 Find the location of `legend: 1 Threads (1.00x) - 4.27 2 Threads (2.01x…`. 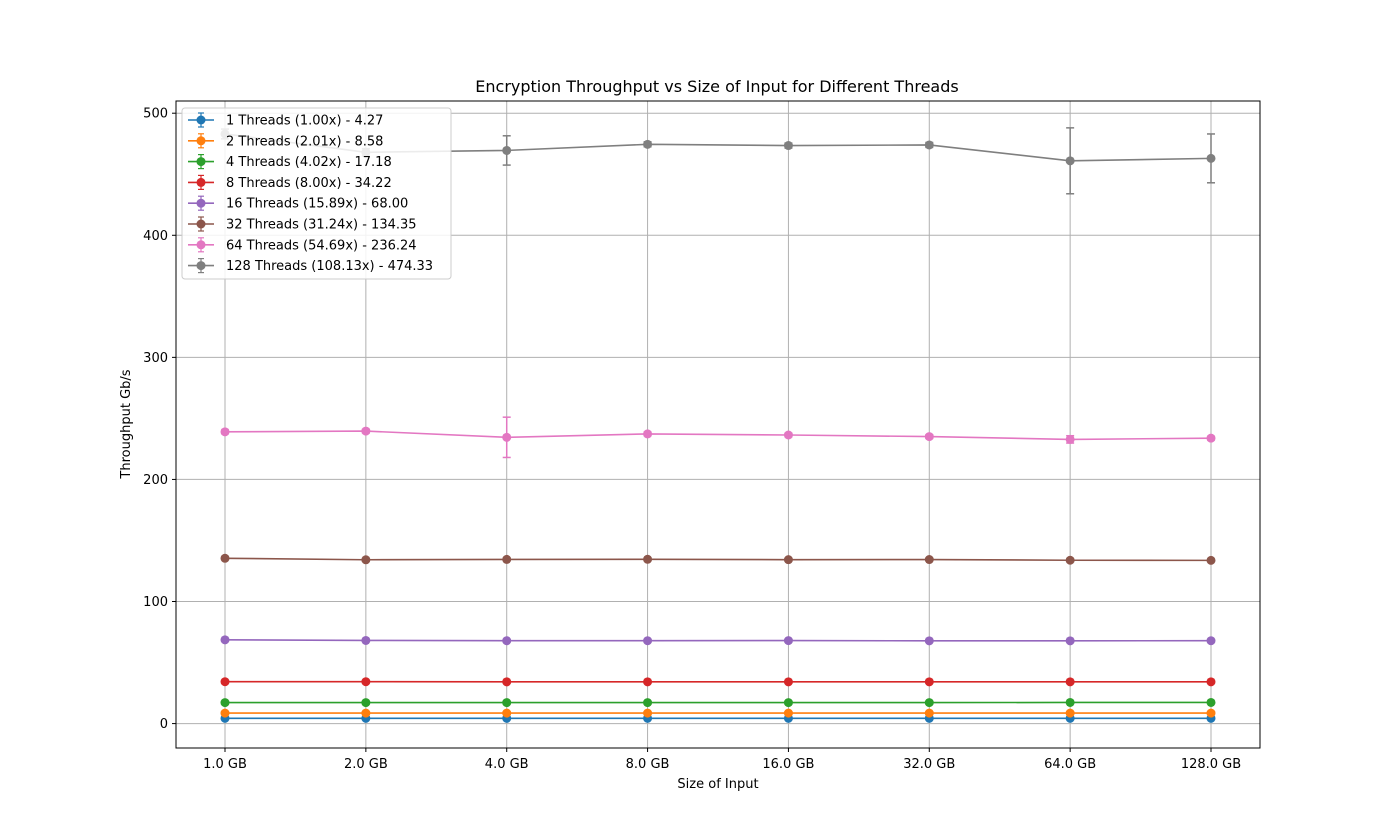

legend: 1 Threads (1.00x) - 4.27 2 Threads (2.01x… is located at coordinates (316, 193).